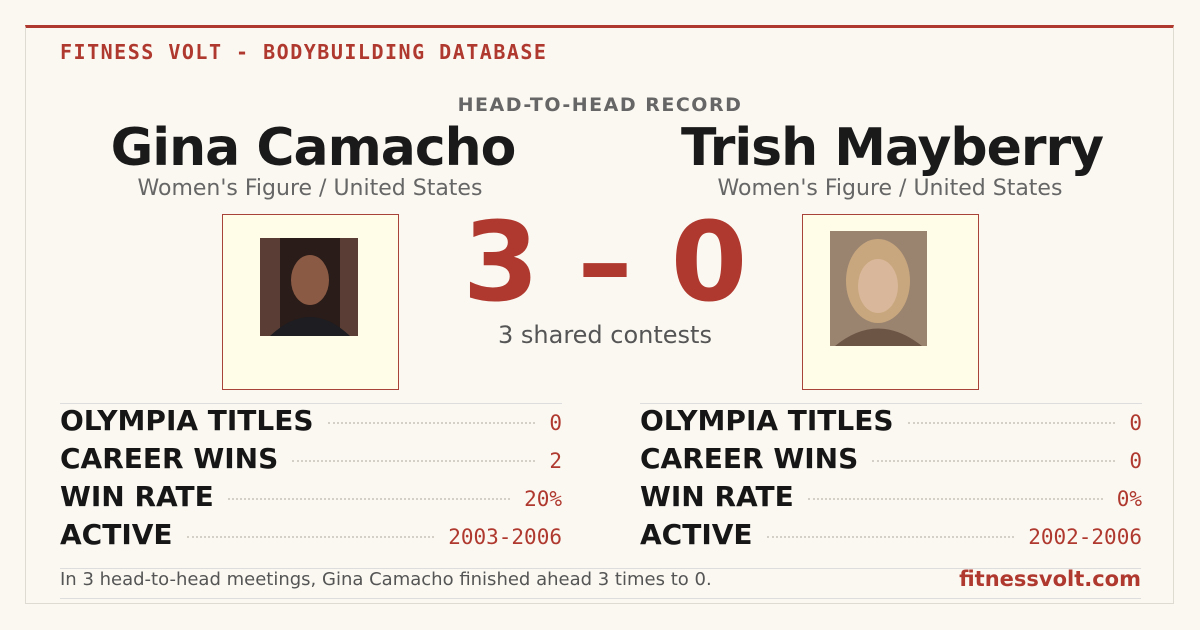 This screenshot has height=630, width=1200. What do you see at coordinates (555, 461) in the screenshot?
I see `stat-value: 2` at bounding box center [555, 461].